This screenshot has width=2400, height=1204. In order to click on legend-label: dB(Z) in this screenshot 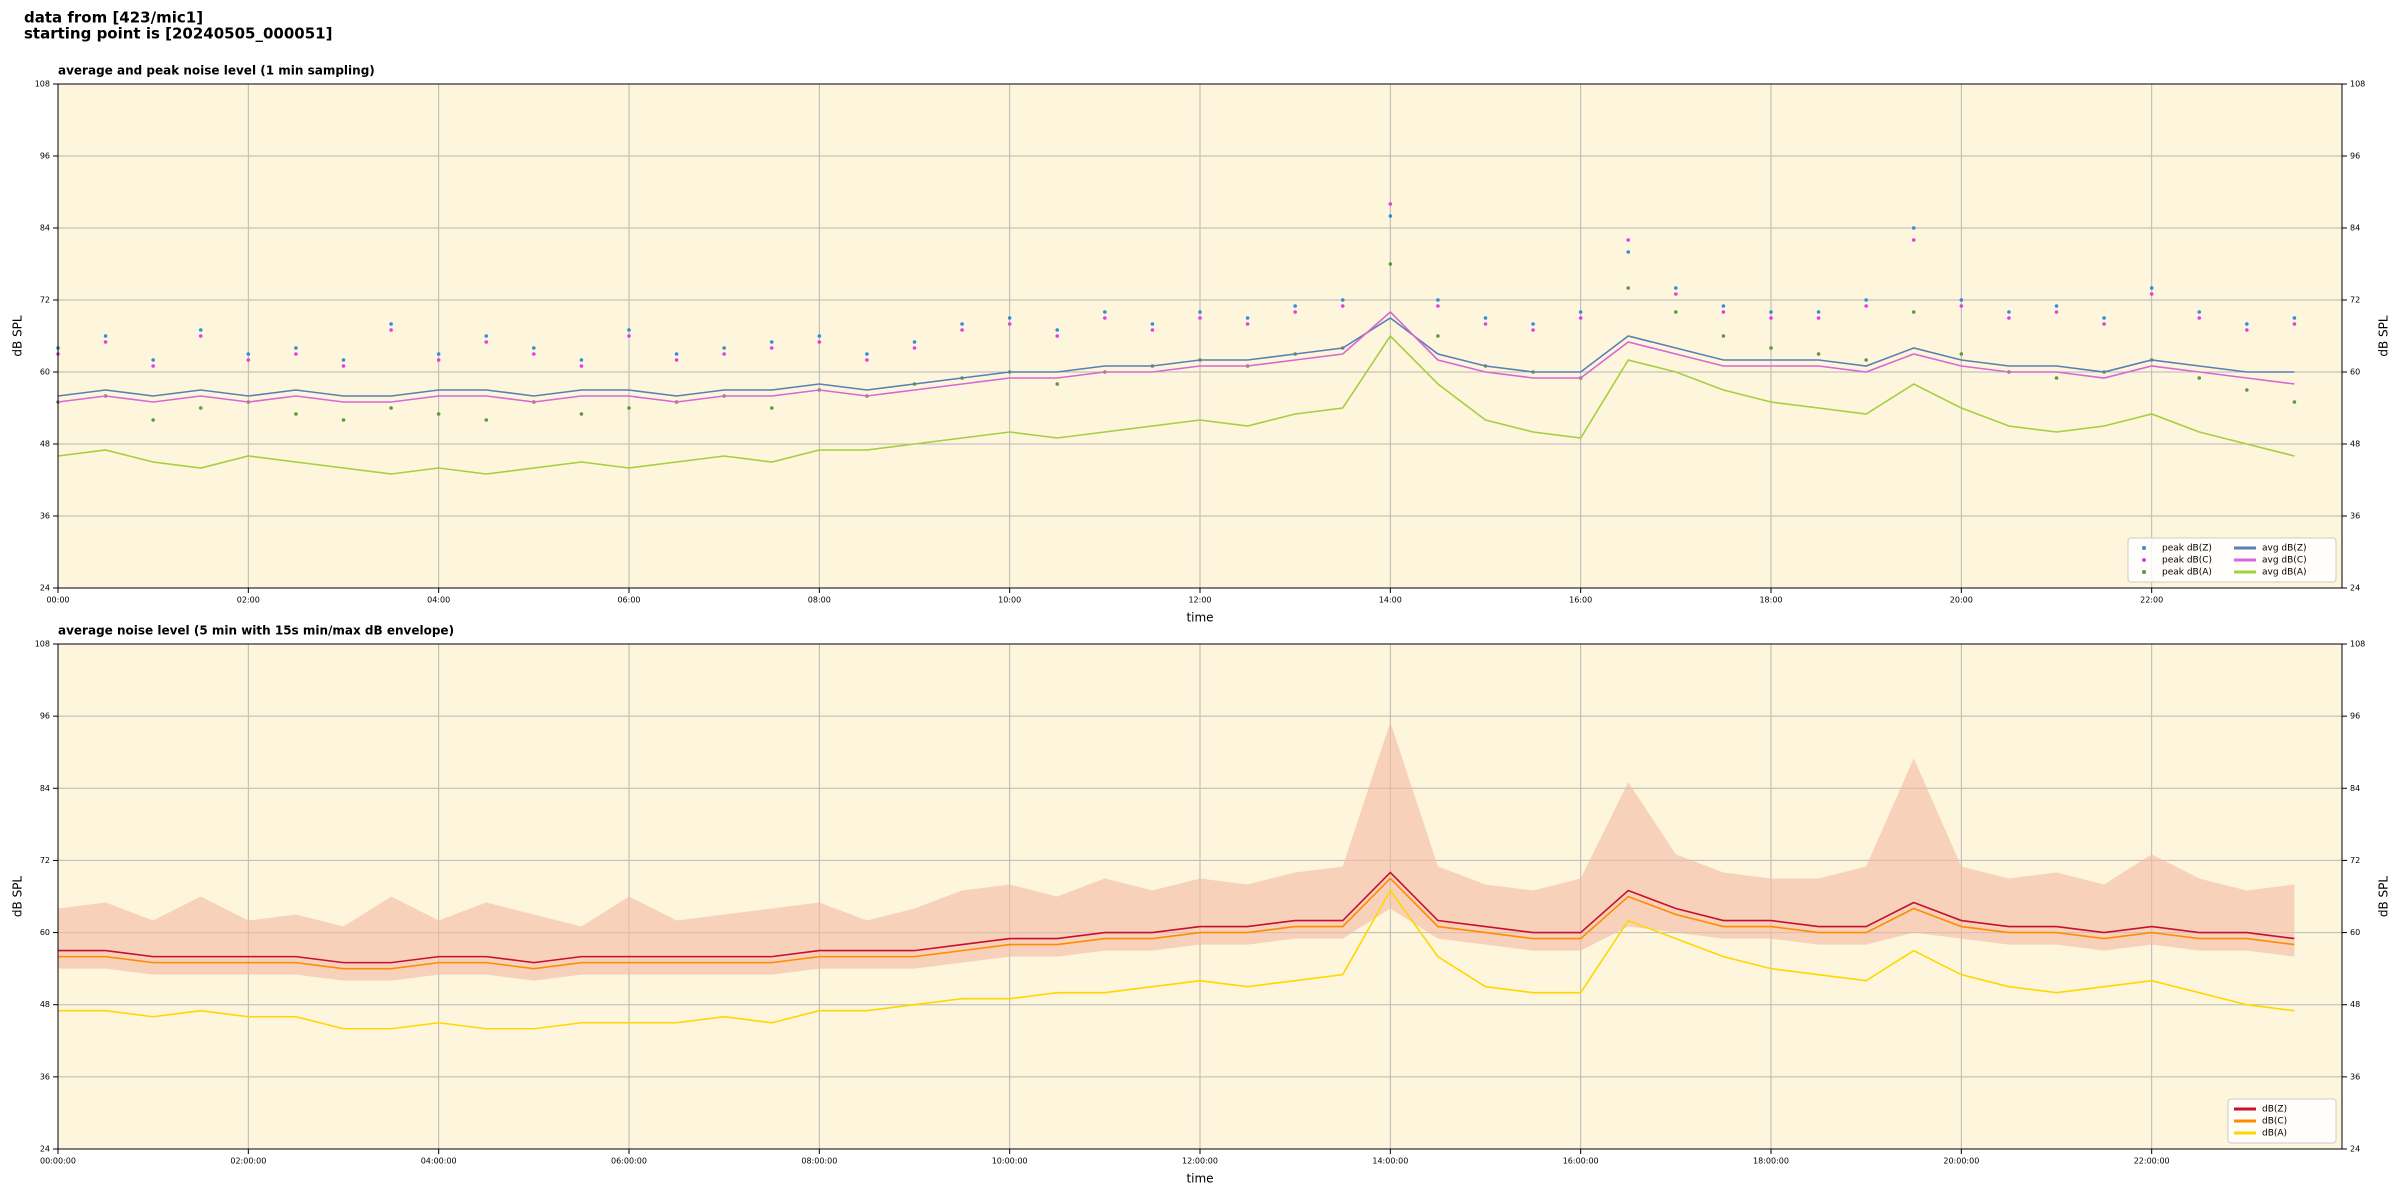, I will do `click(2274, 1110)`.